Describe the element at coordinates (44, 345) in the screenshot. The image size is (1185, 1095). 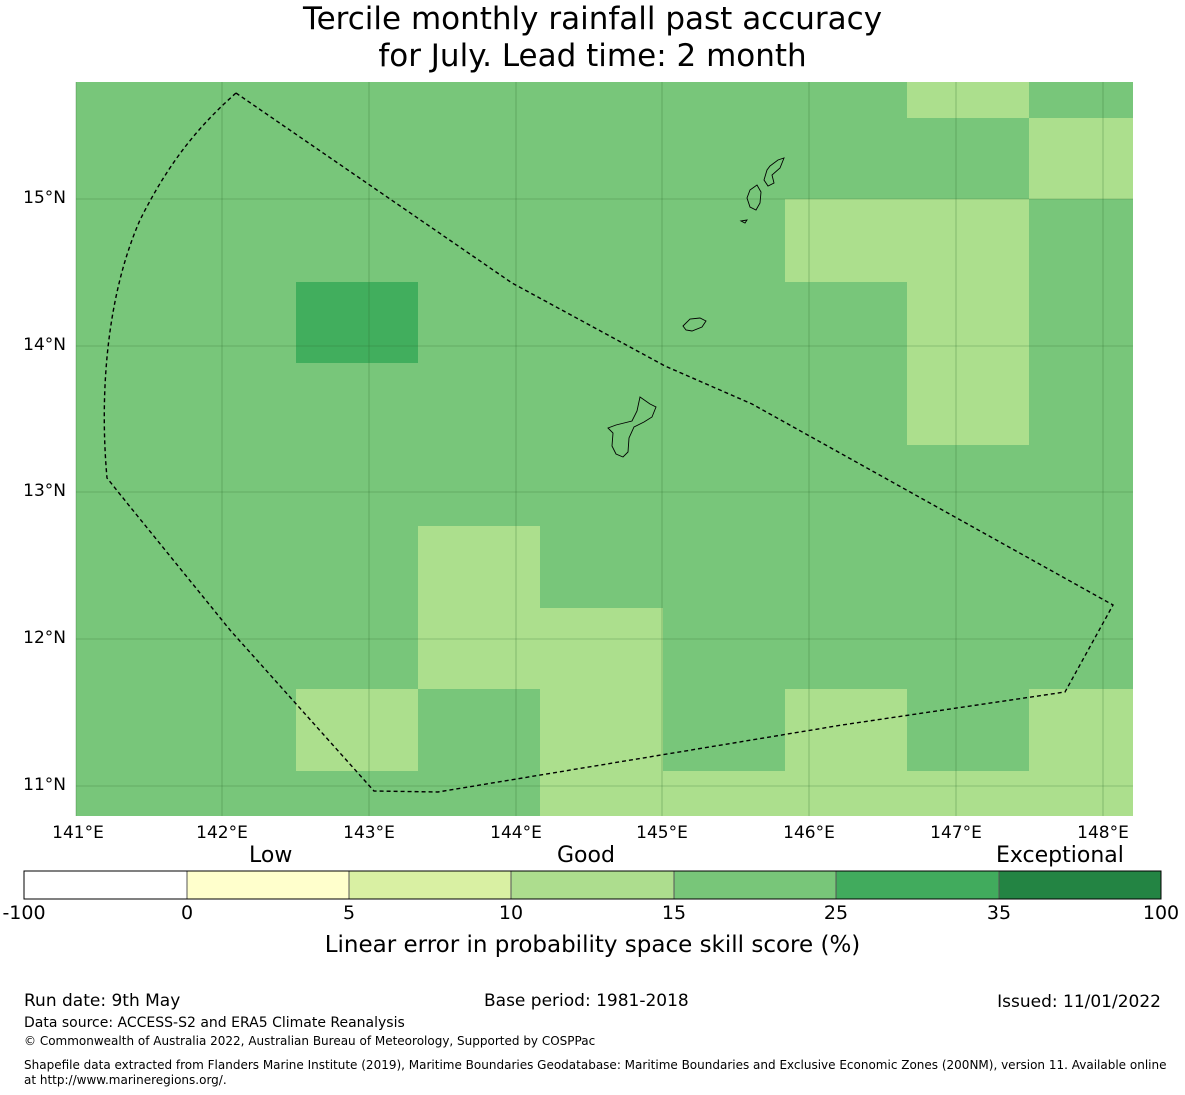
I see `lat-label: 14°N` at that location.